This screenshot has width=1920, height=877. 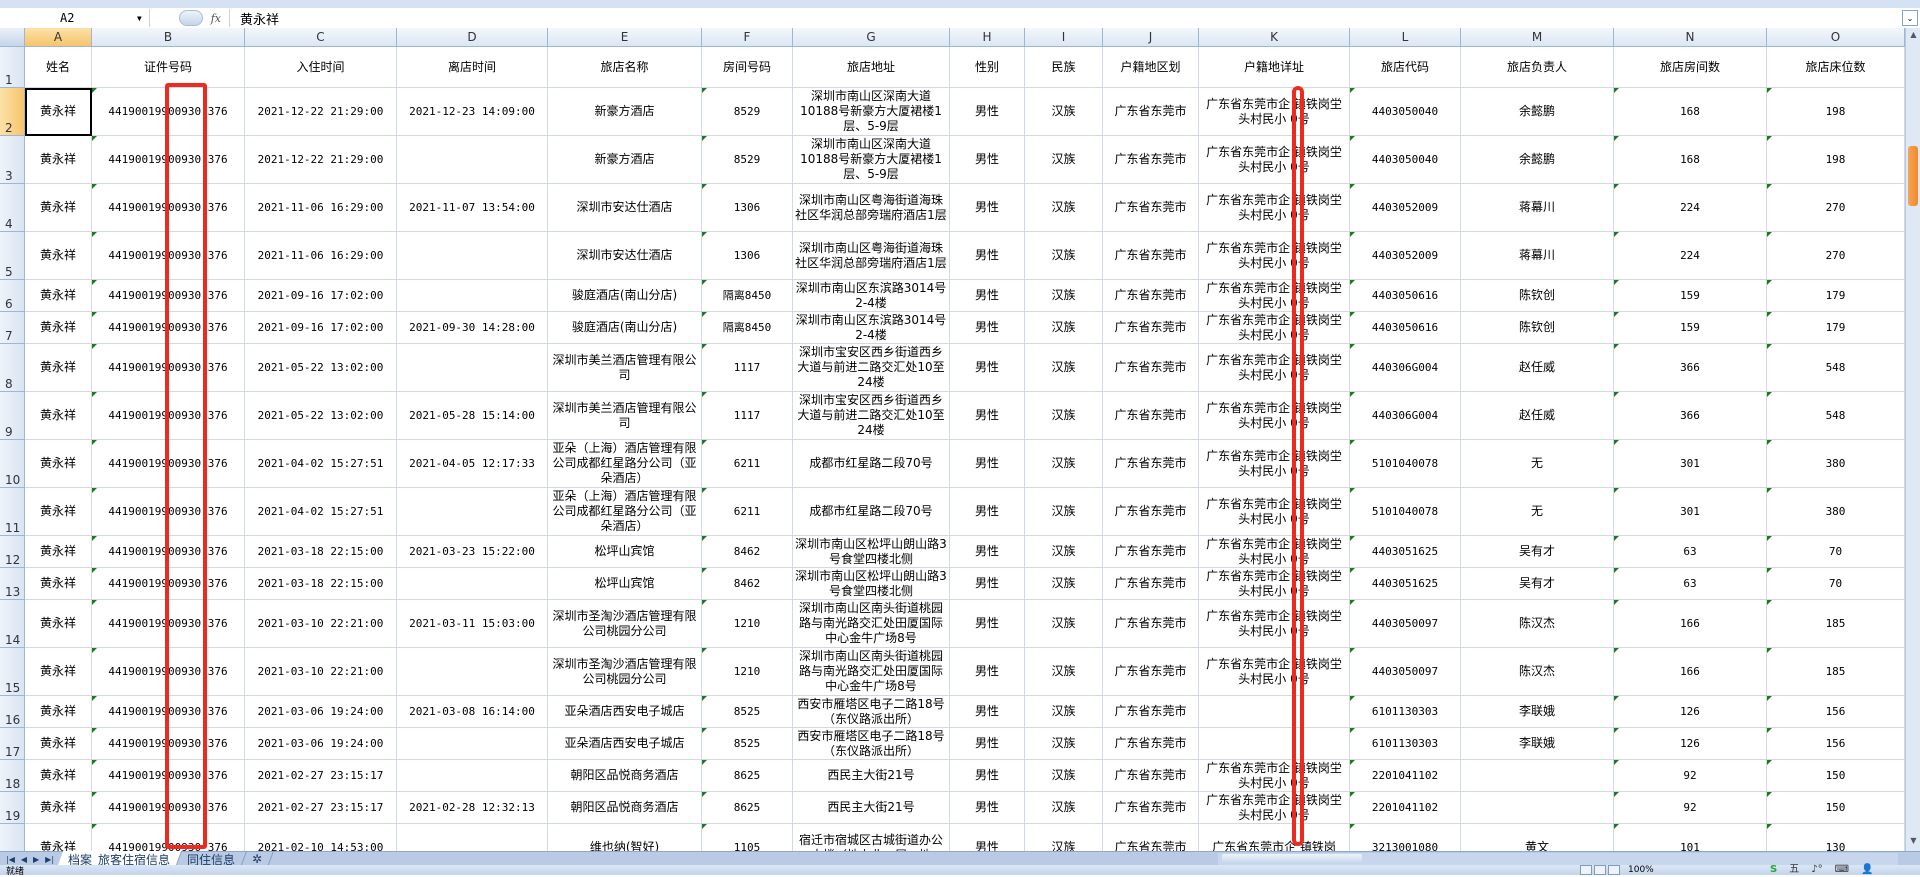 What do you see at coordinates (321, 67) in the screenshot?
I see `header-cell: 入住时间` at bounding box center [321, 67].